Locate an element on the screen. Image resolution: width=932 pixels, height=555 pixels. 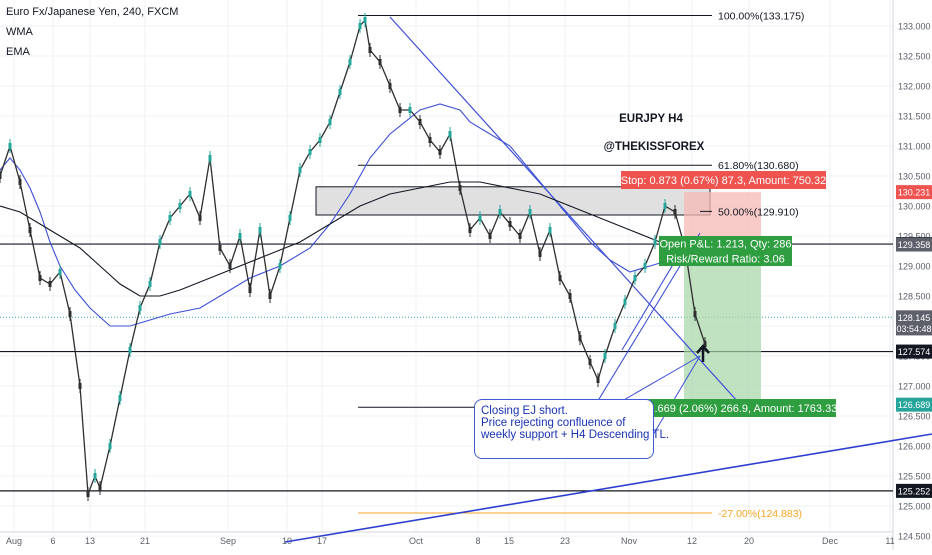
y-tick-label: 126.500 is located at coordinates (914, 417).